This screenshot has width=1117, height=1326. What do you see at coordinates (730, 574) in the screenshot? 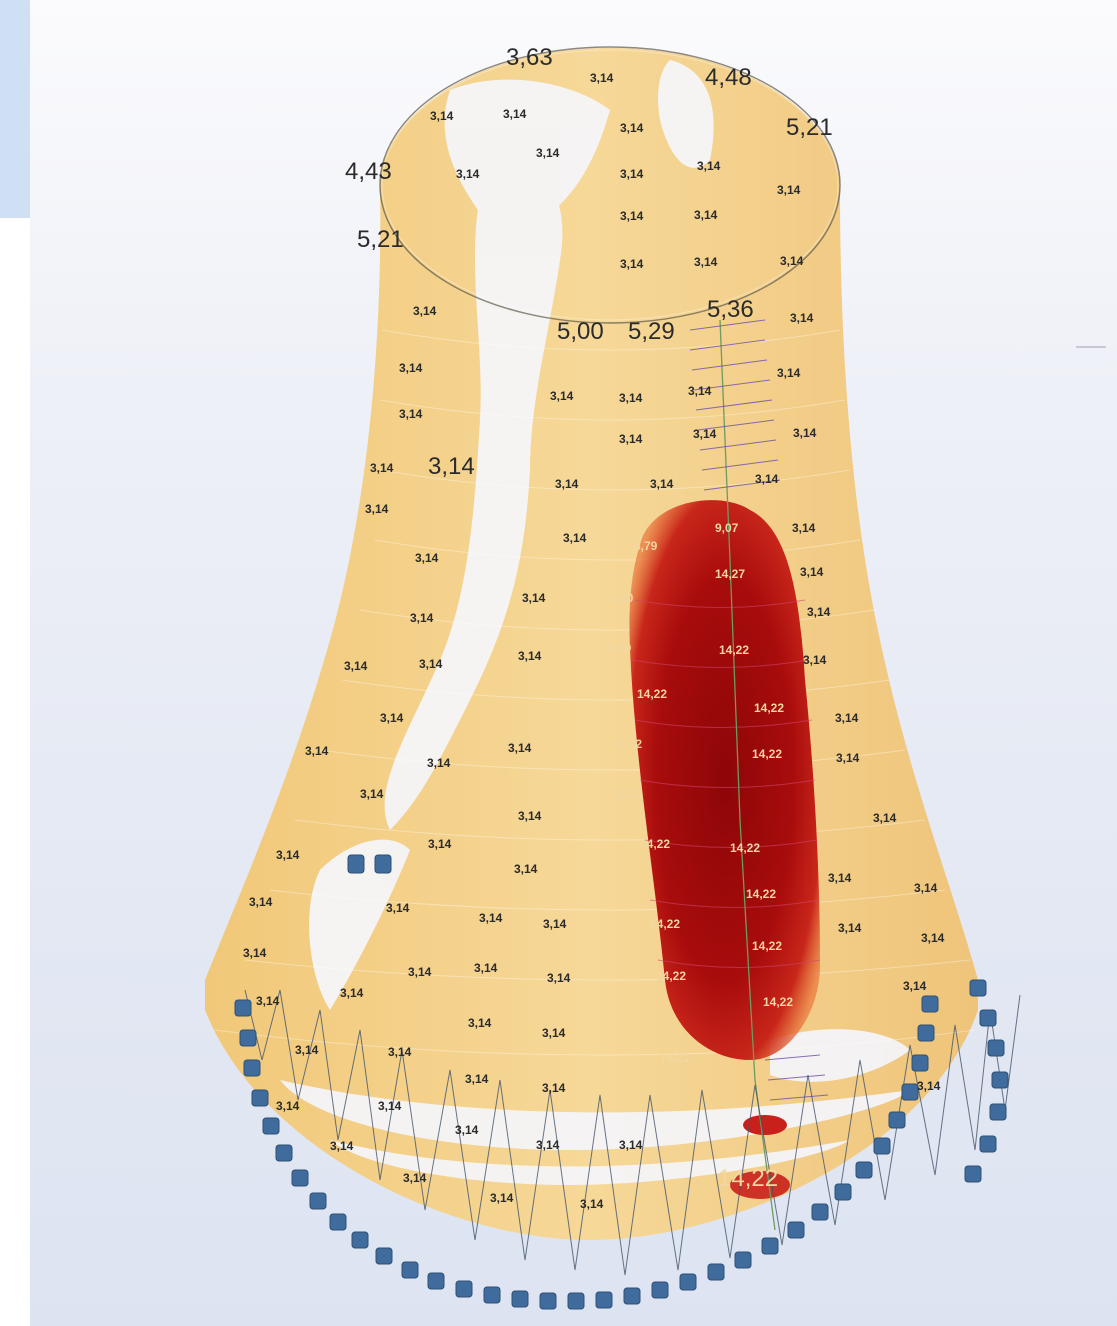
I see `value-label: 14,27` at bounding box center [730, 574].